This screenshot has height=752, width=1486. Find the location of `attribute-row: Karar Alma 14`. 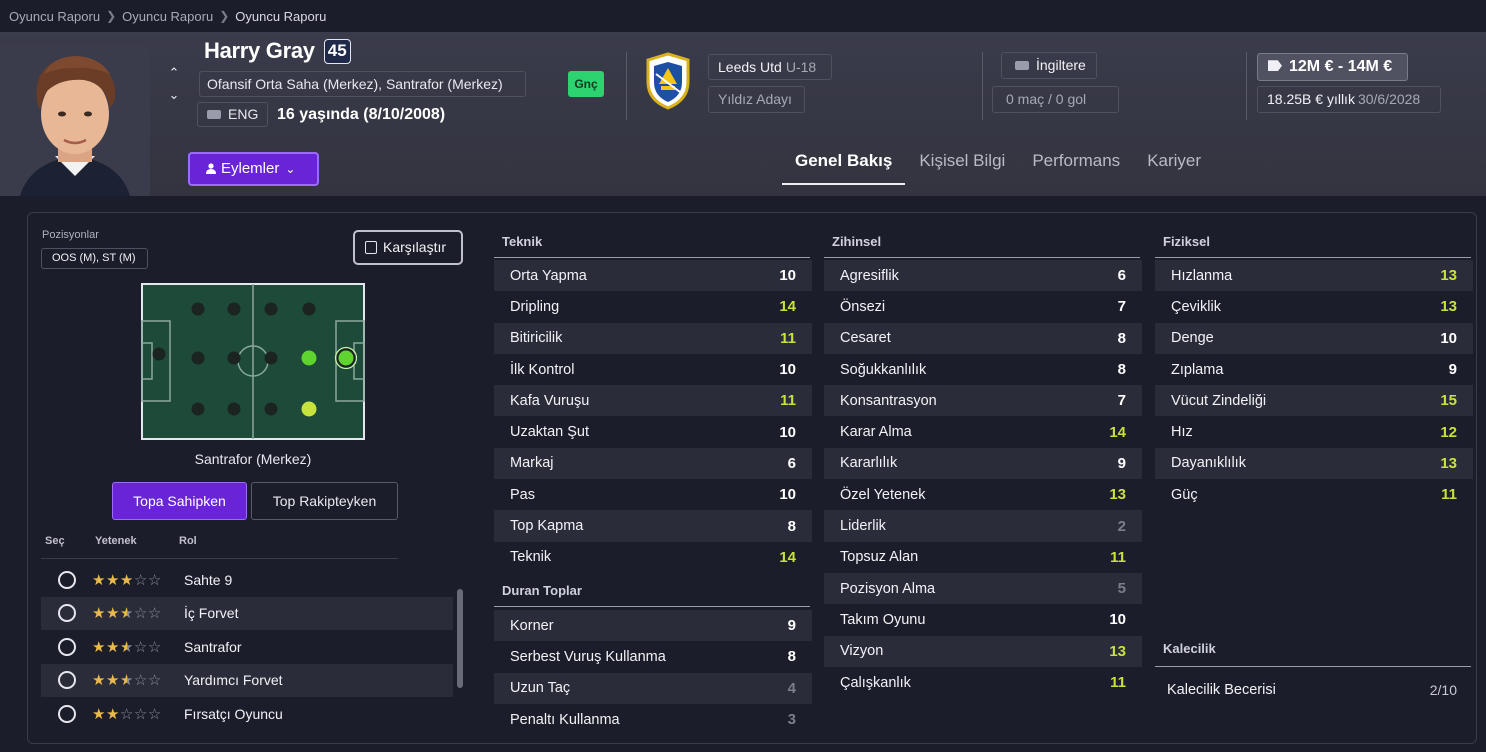

attribute-row: Karar Alma 14 is located at coordinates (983, 431).